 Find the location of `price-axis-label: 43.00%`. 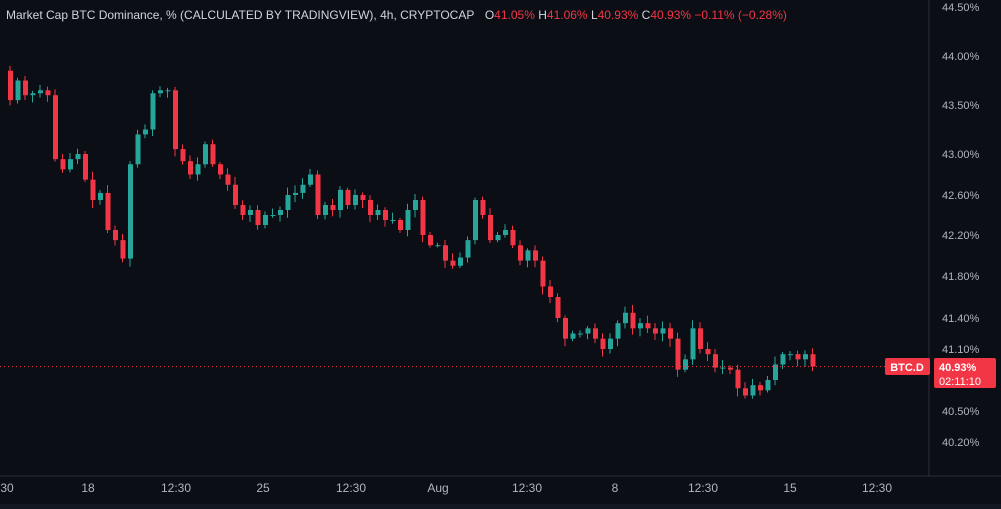

price-axis-label: 43.00% is located at coordinates (961, 155).